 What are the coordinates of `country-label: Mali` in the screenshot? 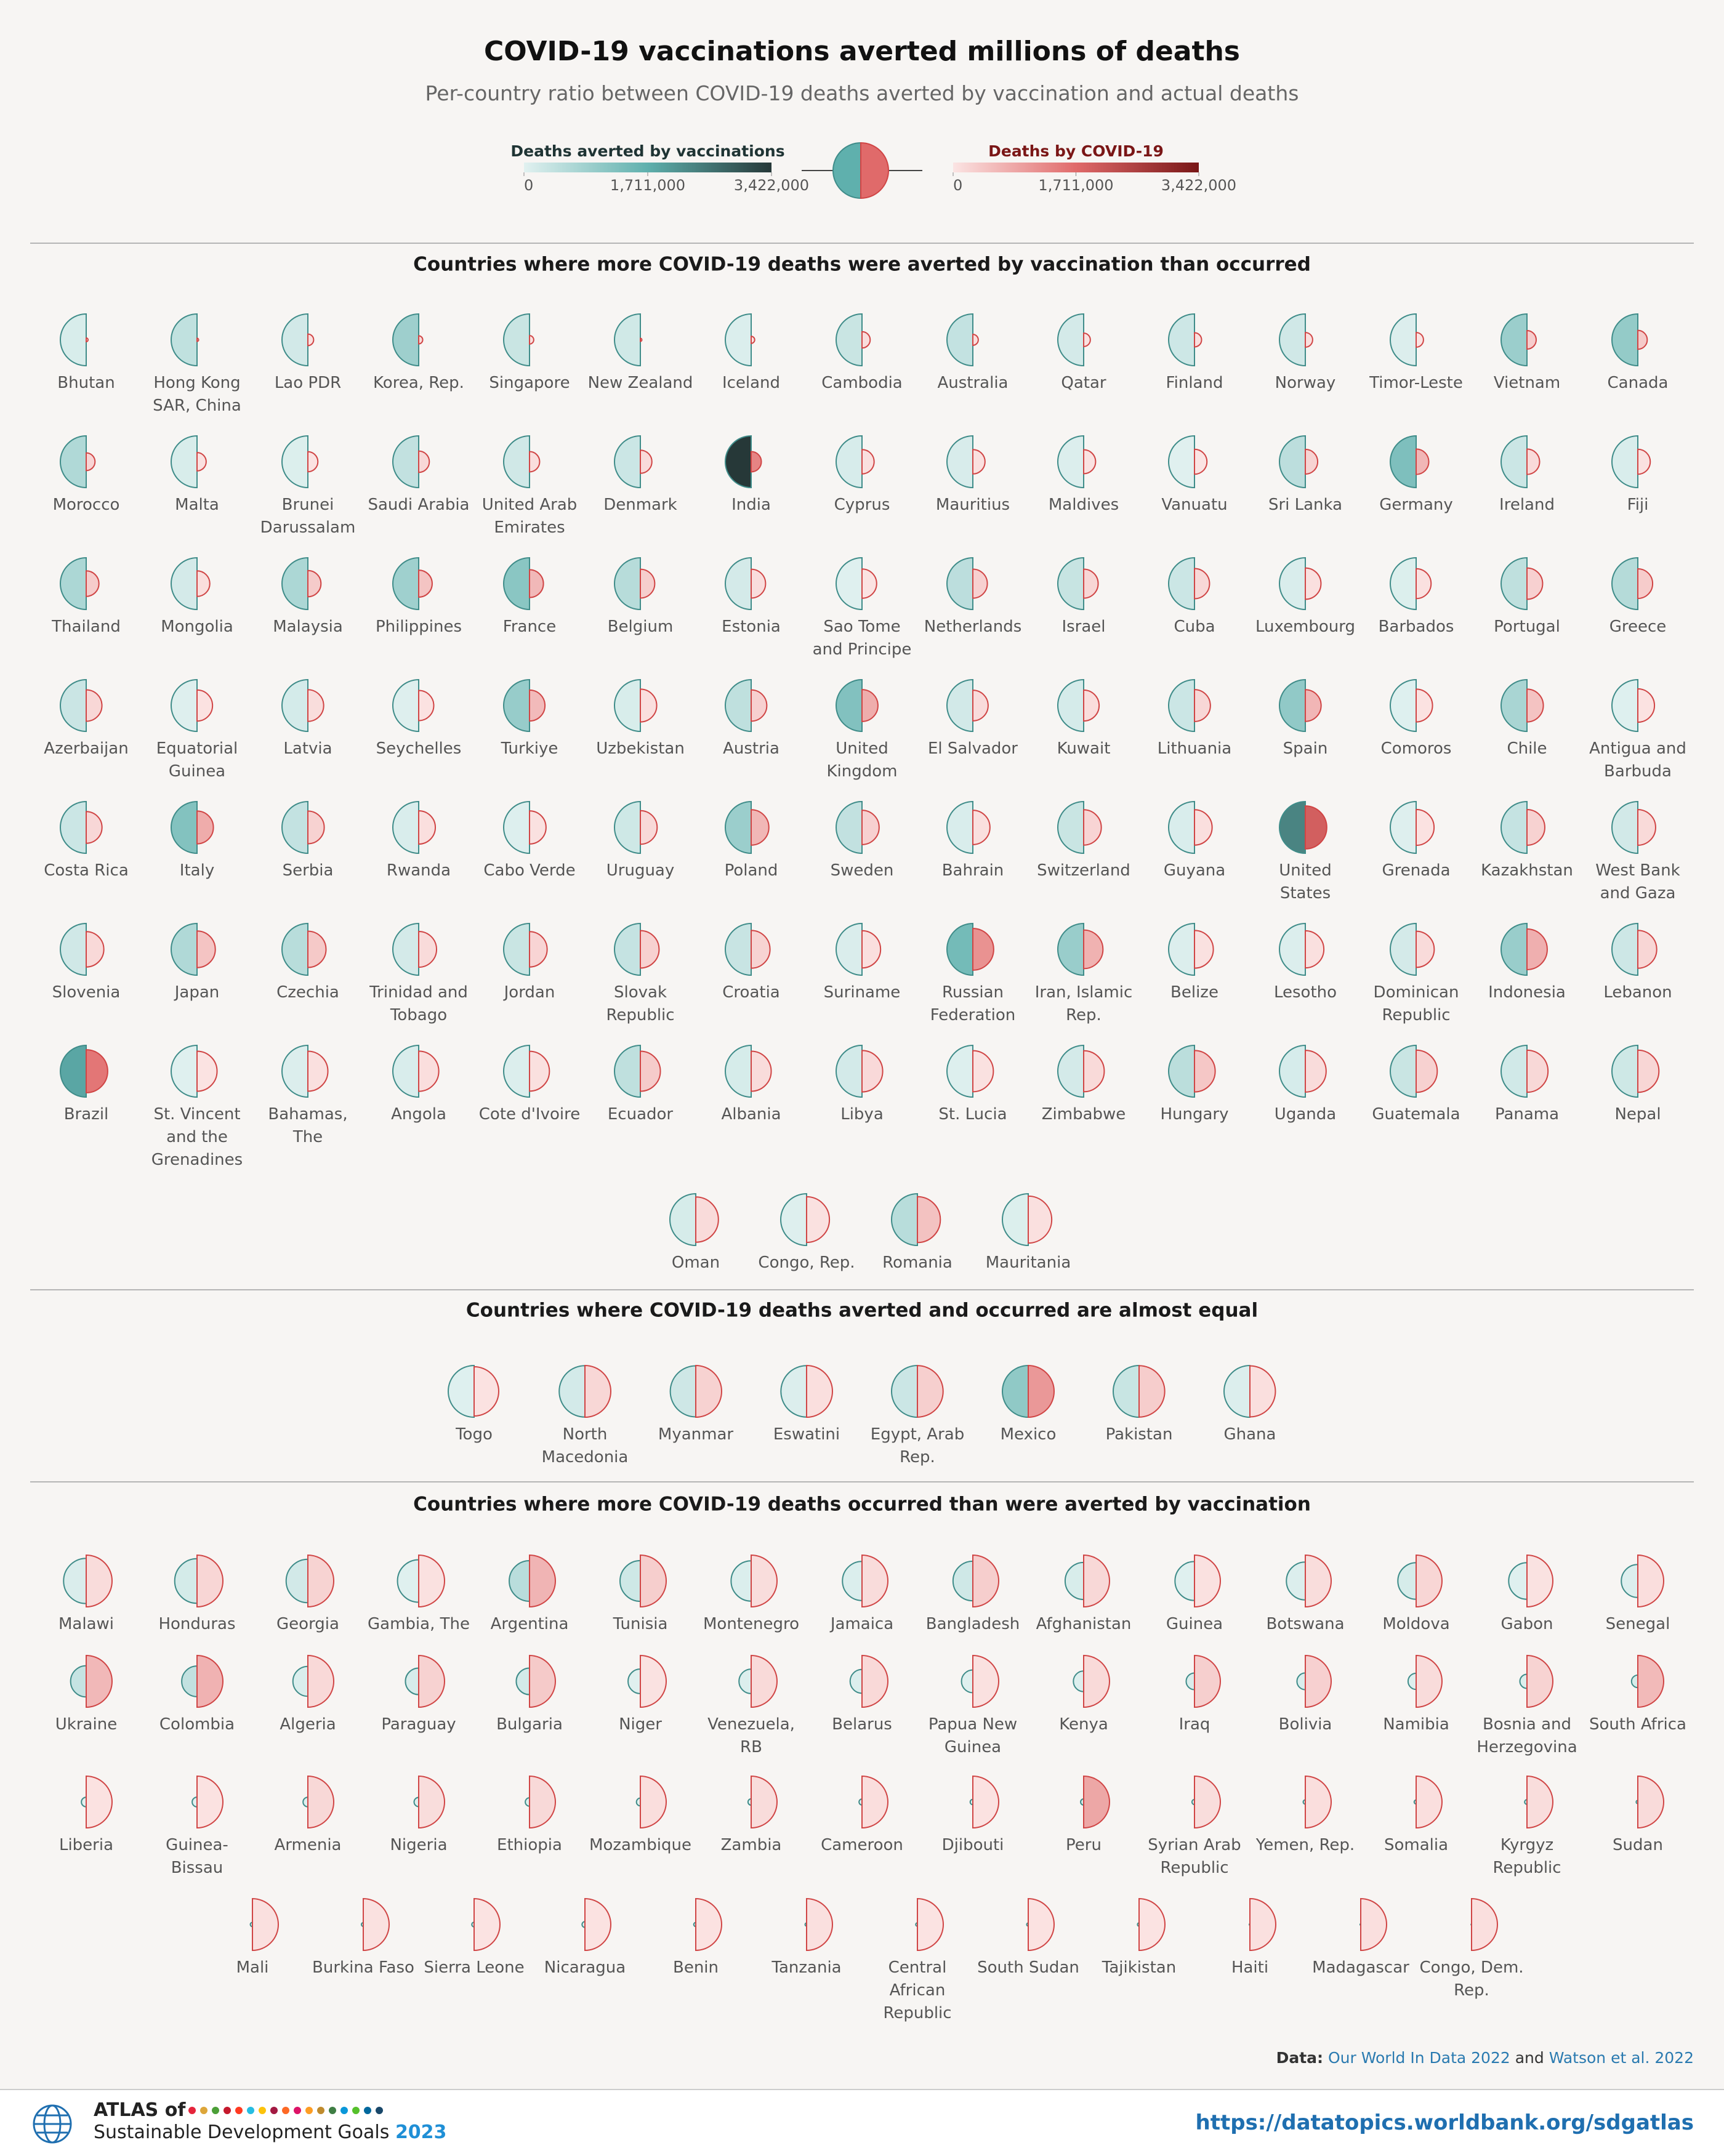 It's located at (253, 1968).